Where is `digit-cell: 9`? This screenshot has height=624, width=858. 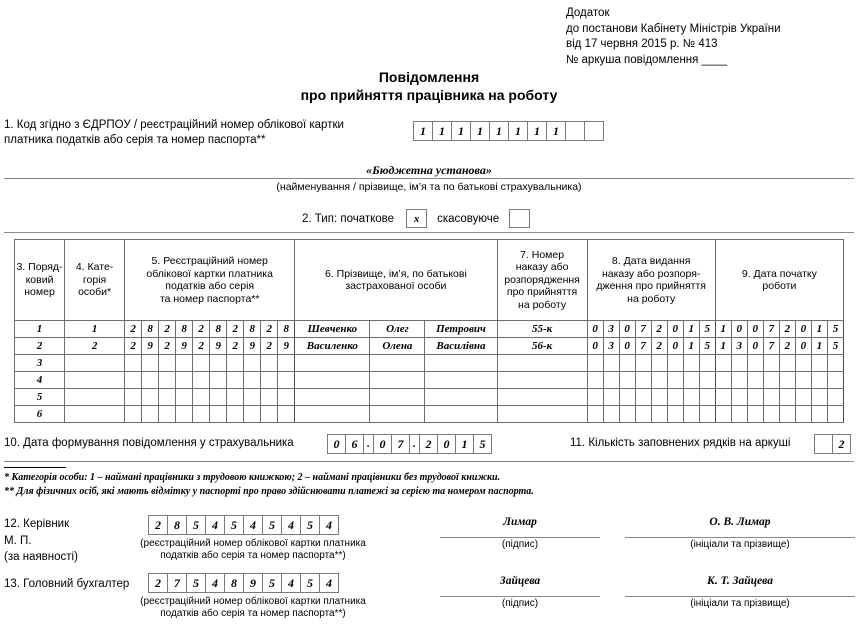 digit-cell: 9 is located at coordinates (253, 583).